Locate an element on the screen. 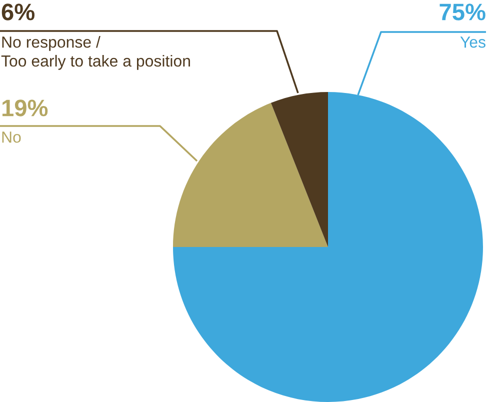  slice-label: No response / Too early to take a position is located at coordinates (95, 53).